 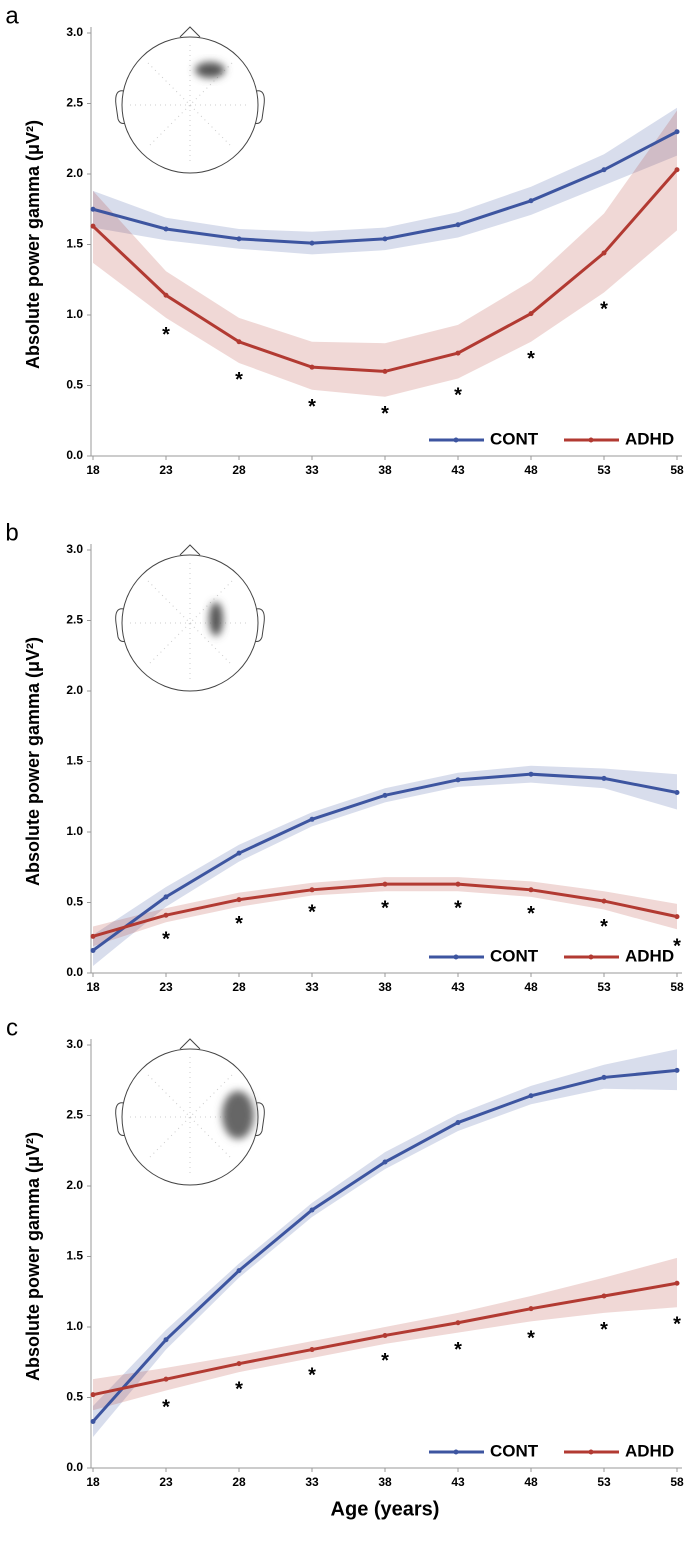 I want to click on y-tick-label: 1.5, so click(x=74, y=244).